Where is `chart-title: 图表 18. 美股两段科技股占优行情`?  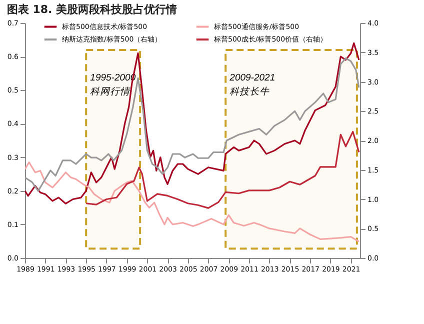 chart-title: 图表 18. 美股两段科技股占优行情 is located at coordinates (92, 9).